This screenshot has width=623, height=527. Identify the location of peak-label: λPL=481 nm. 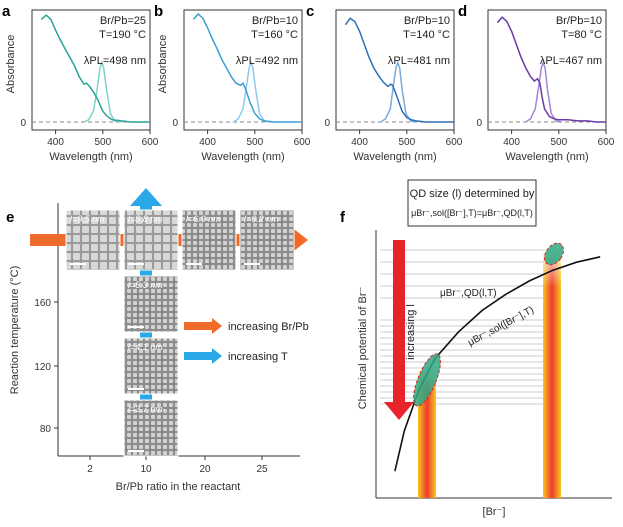
(419, 61).